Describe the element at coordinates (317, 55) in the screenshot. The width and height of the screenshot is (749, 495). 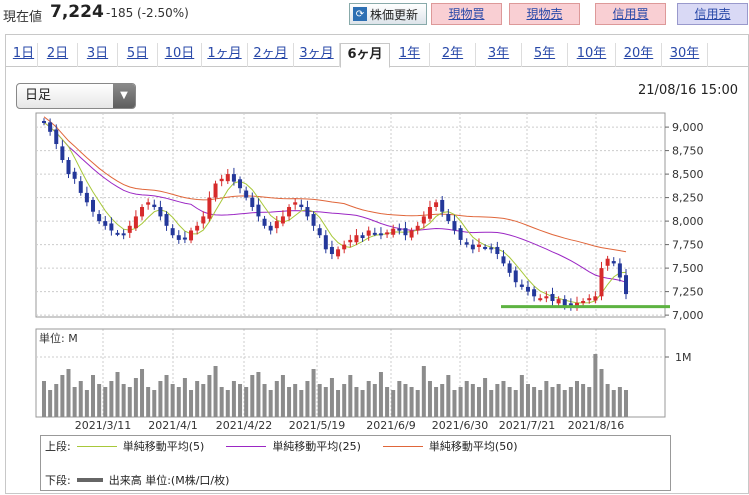
I see `tab-period-7: 3ヶ月` at that location.